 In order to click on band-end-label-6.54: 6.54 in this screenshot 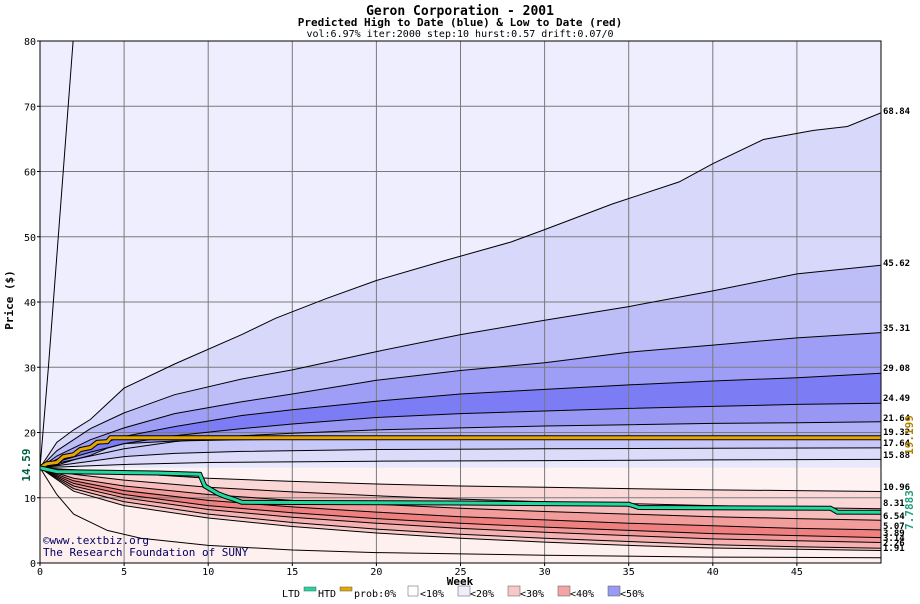, I will do `click(894, 517)`.